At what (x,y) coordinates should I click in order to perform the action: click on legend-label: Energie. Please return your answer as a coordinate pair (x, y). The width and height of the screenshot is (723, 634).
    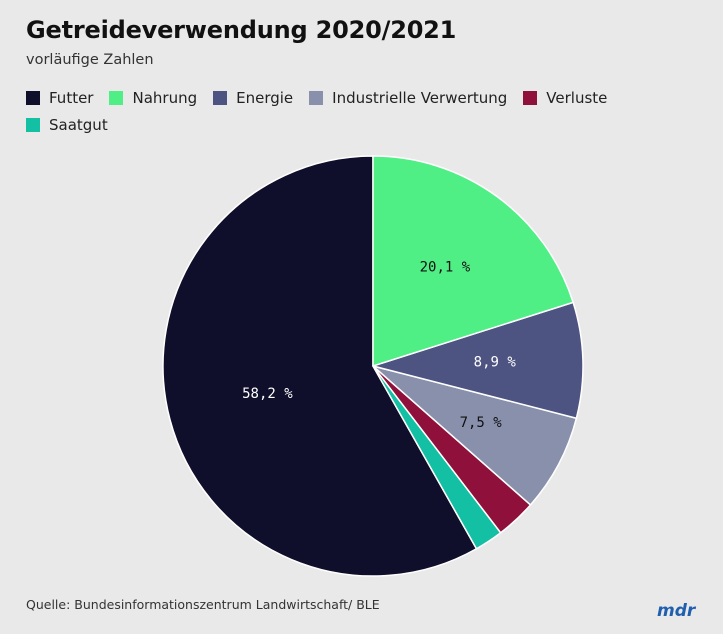
    Looking at the image, I should click on (265, 98).